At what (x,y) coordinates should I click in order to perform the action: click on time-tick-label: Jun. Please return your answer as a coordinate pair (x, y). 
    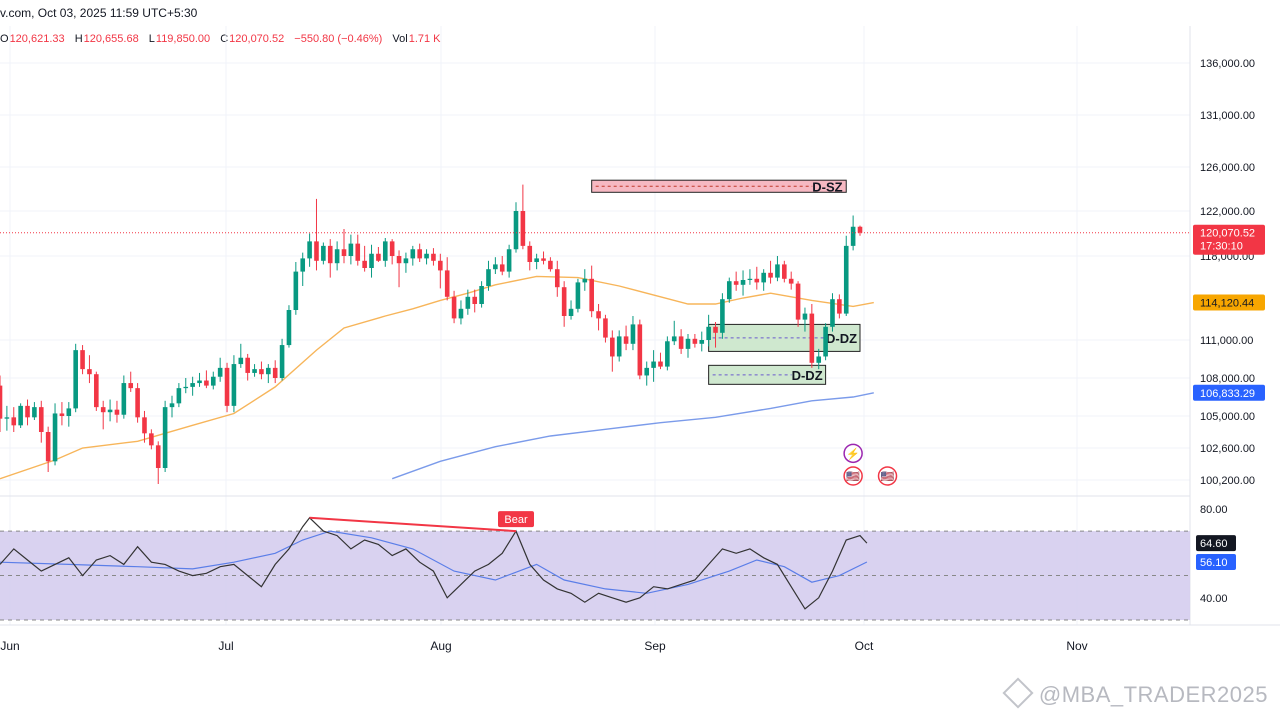
    Looking at the image, I should click on (9, 646).